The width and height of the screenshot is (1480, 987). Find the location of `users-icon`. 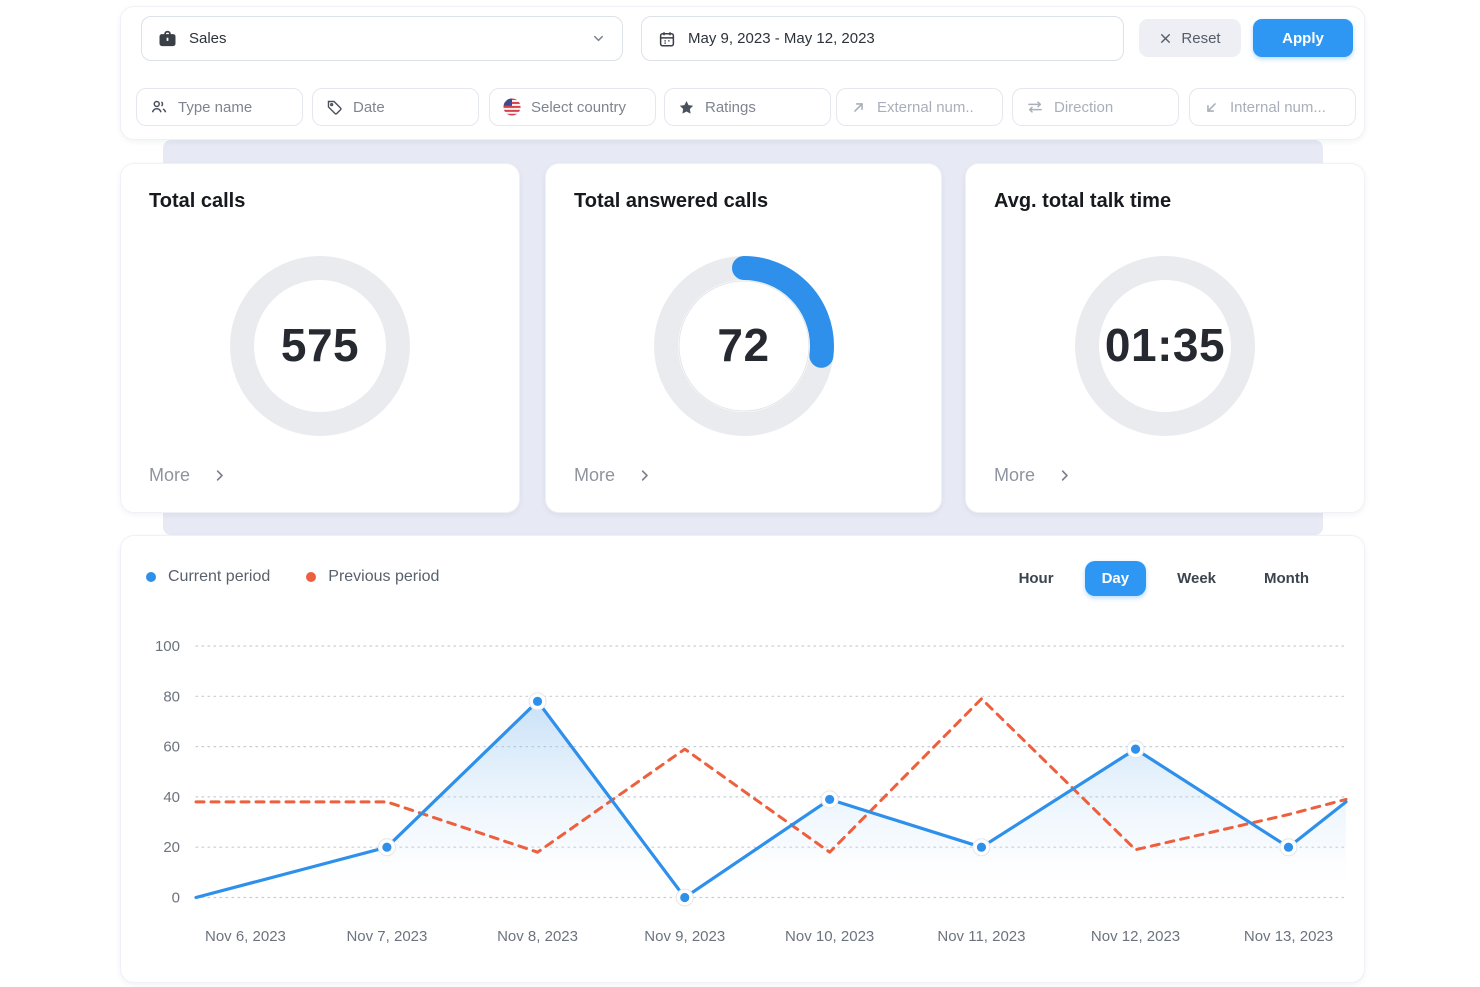

users-icon is located at coordinates (159, 106).